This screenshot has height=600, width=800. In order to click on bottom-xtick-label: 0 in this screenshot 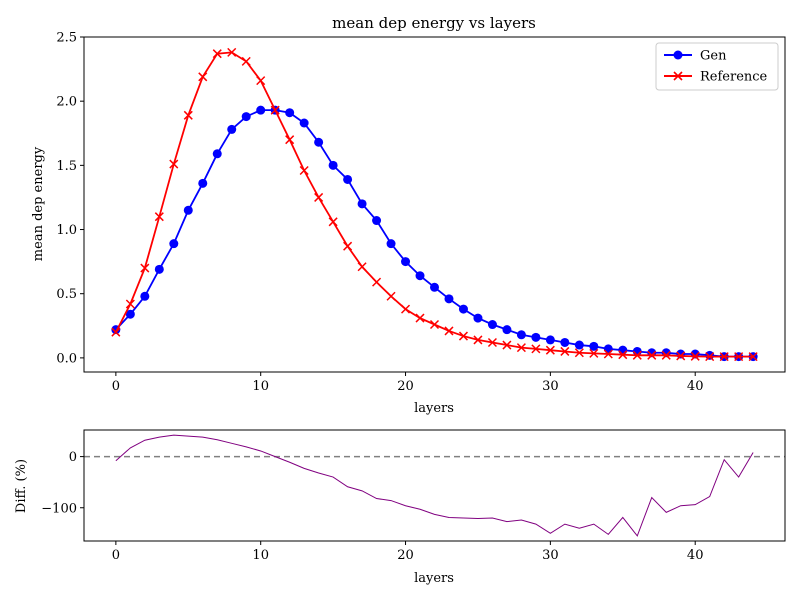, I will do `click(116, 555)`.